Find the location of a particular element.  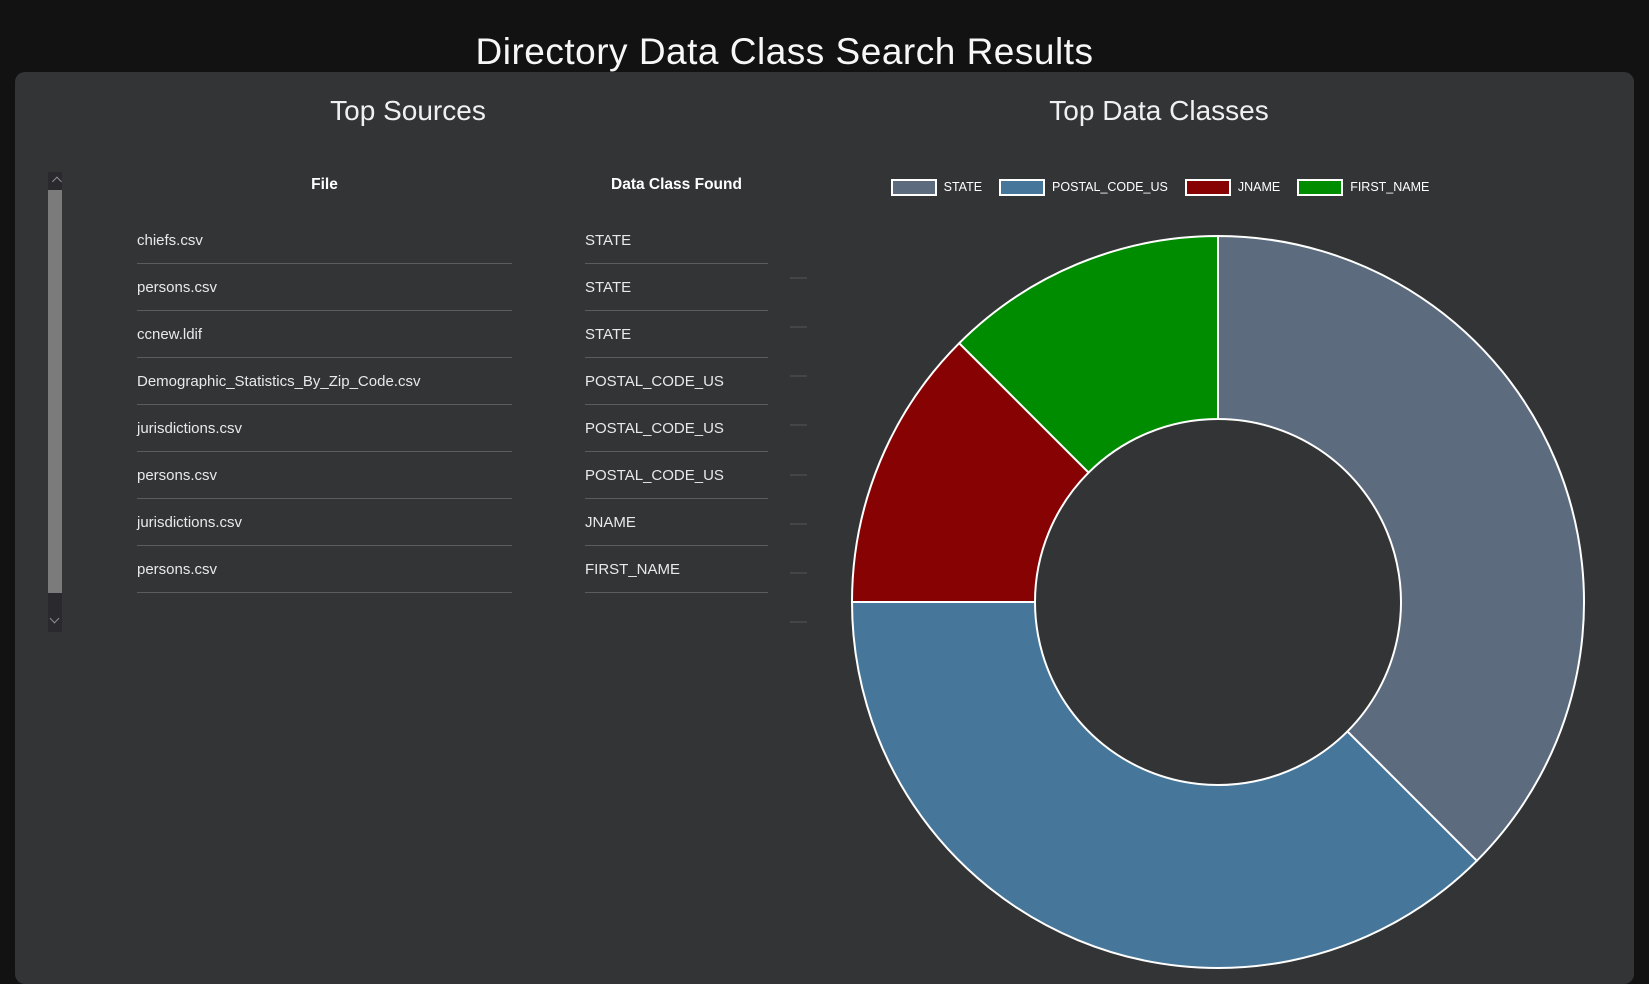

table-row: persons.csv FIRST_NAME is located at coordinates (452, 569).